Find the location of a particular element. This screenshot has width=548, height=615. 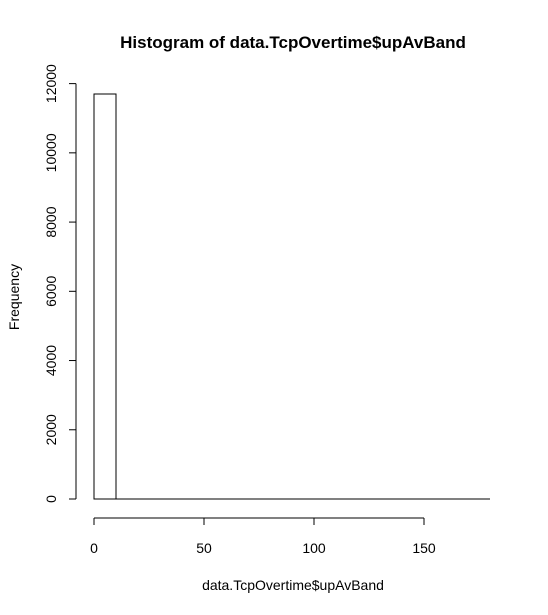

y-tick-label-5: 10000 is located at coordinates (51, 152).